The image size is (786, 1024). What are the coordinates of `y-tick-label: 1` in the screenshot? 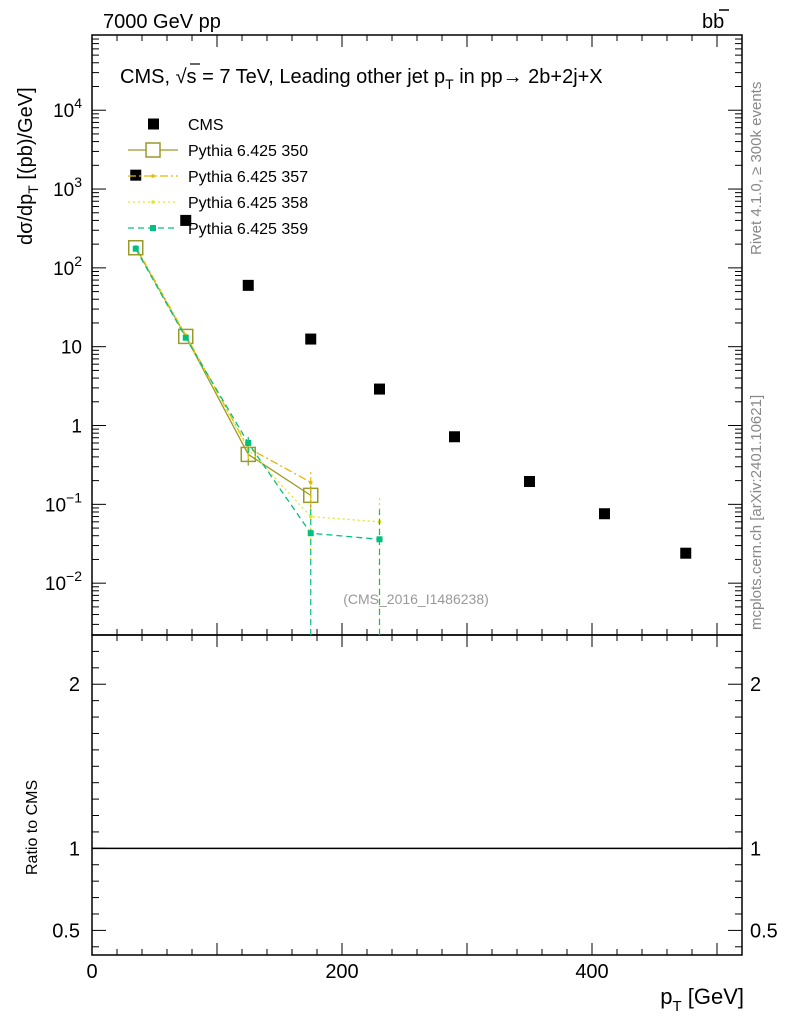 It's located at (76, 427).